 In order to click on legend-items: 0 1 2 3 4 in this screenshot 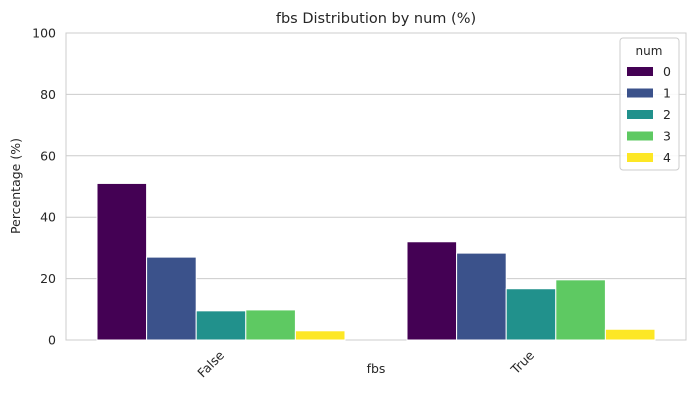, I will do `click(649, 114)`.